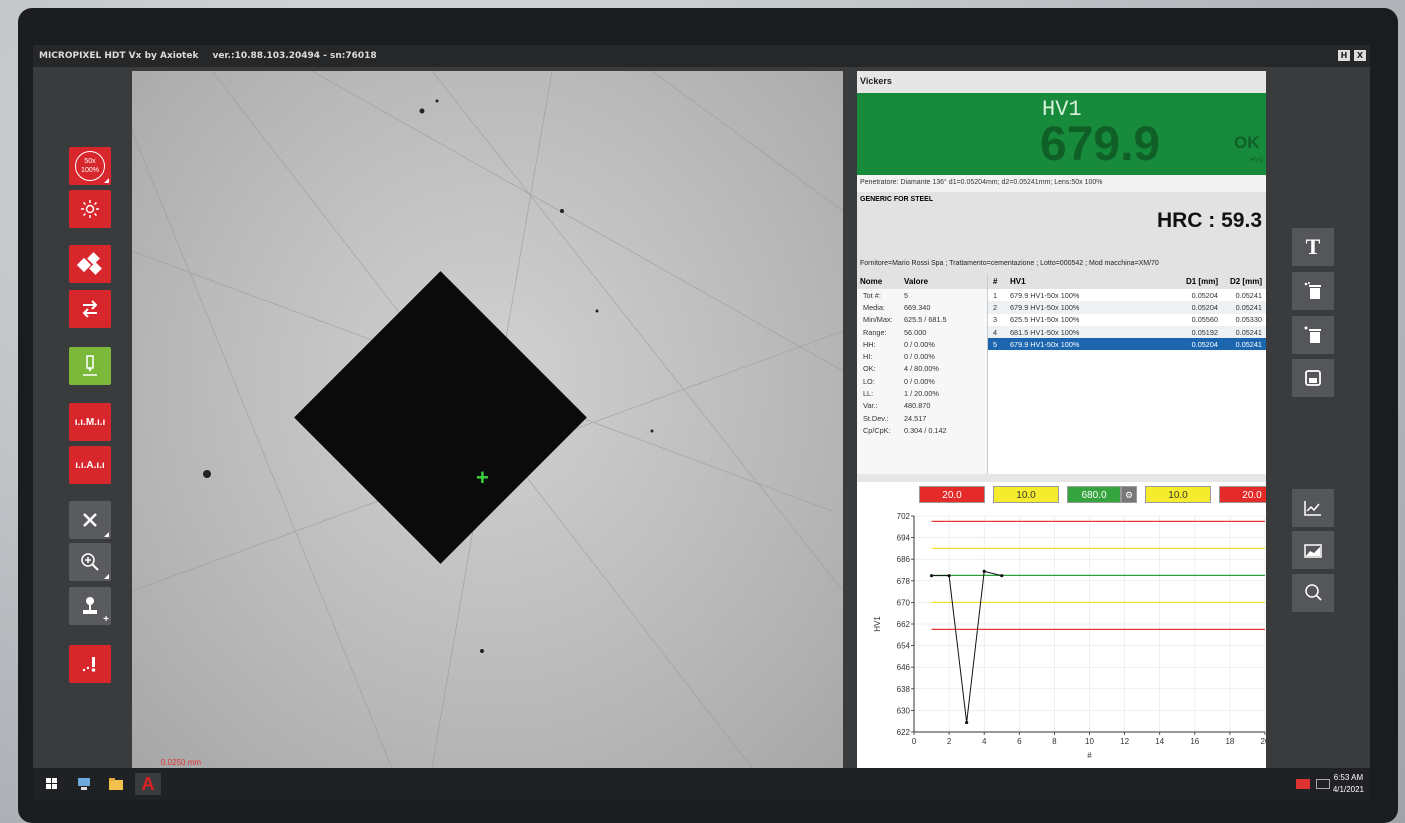 The image size is (1405, 823). Describe the element at coordinates (90, 422) in the screenshot. I see `manual-mode-button: ı.ı.M.ı.ı` at that location.